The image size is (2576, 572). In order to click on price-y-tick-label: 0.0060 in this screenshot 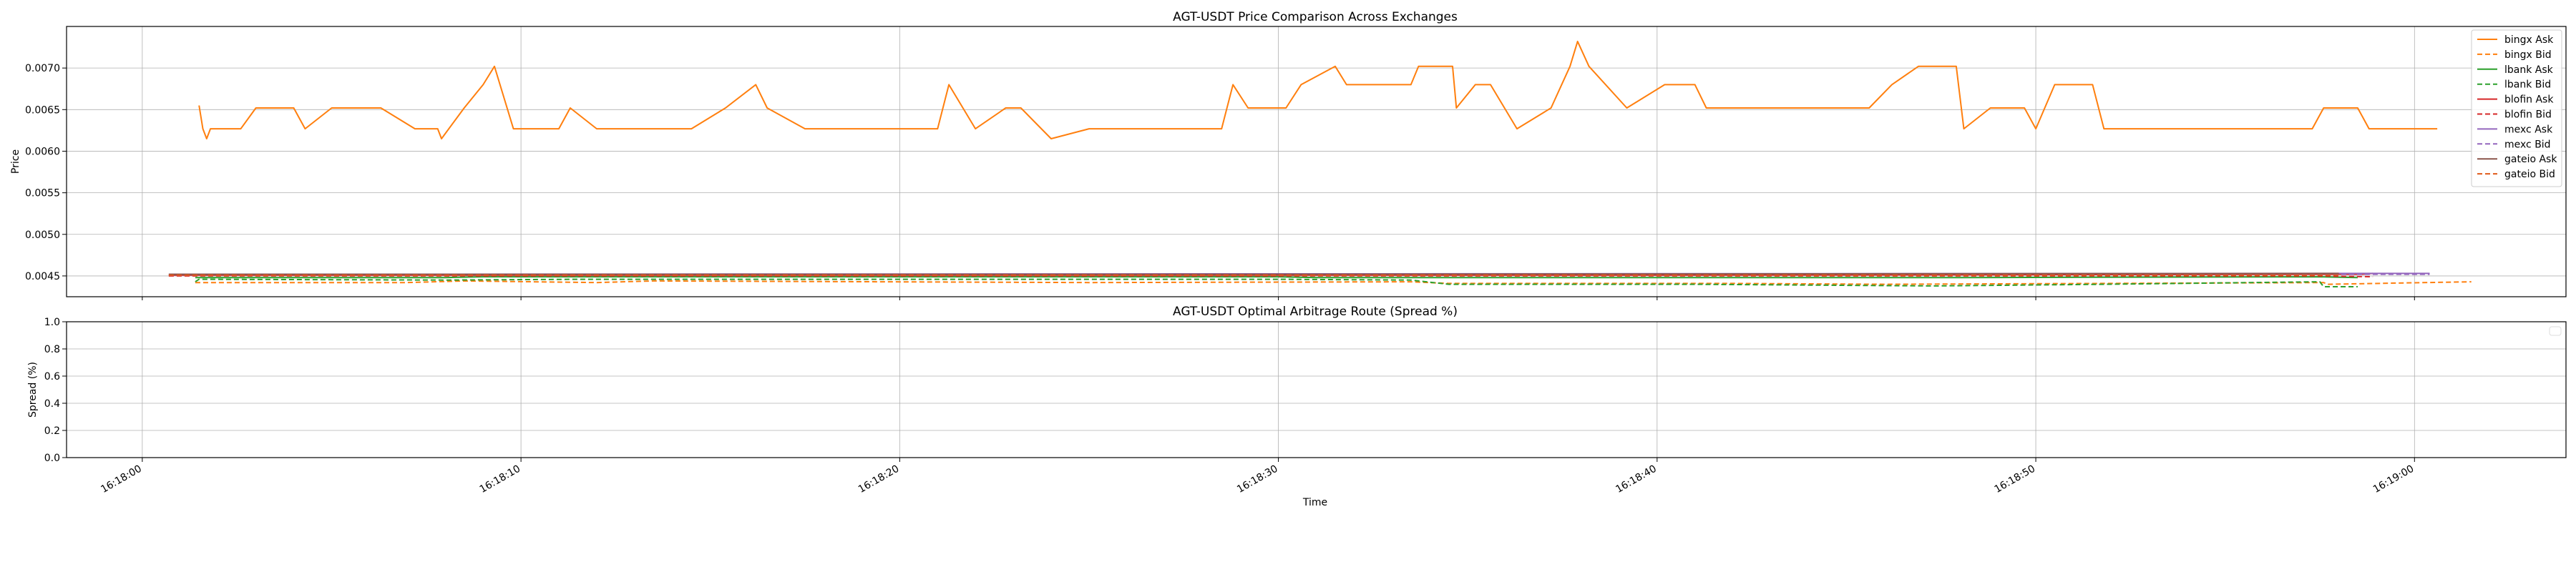, I will do `click(42, 151)`.